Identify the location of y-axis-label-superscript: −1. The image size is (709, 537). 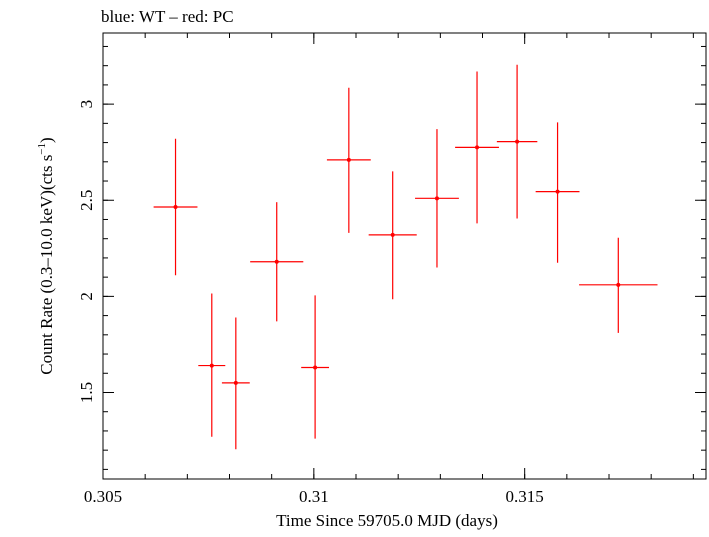
(42, 149).